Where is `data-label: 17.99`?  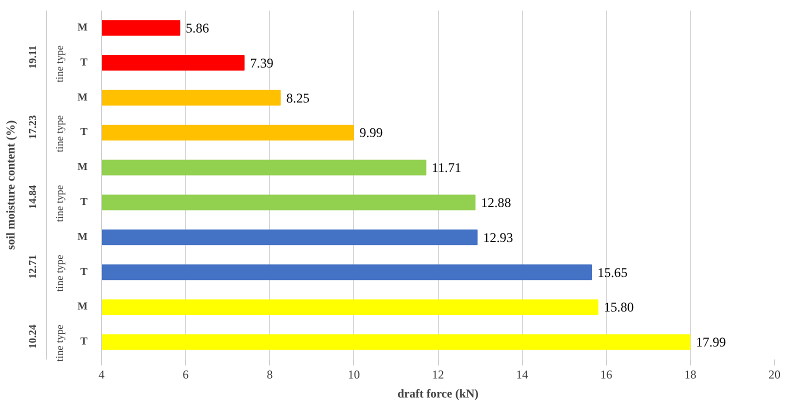 data-label: 17.99 is located at coordinates (711, 342).